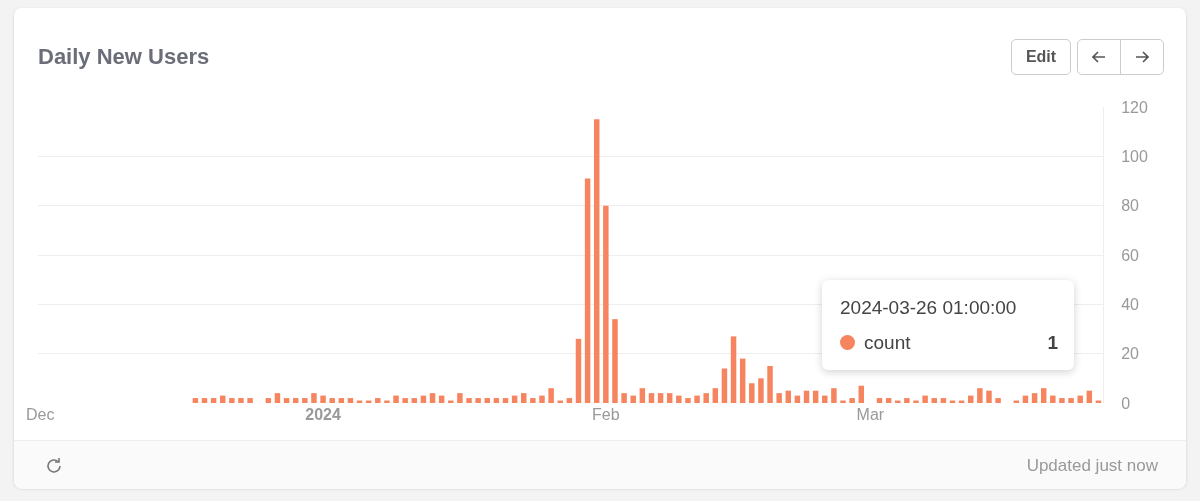 This screenshot has width=1200, height=501. Describe the element at coordinates (1126, 403) in the screenshot. I see `y-tick-label: 0` at that location.